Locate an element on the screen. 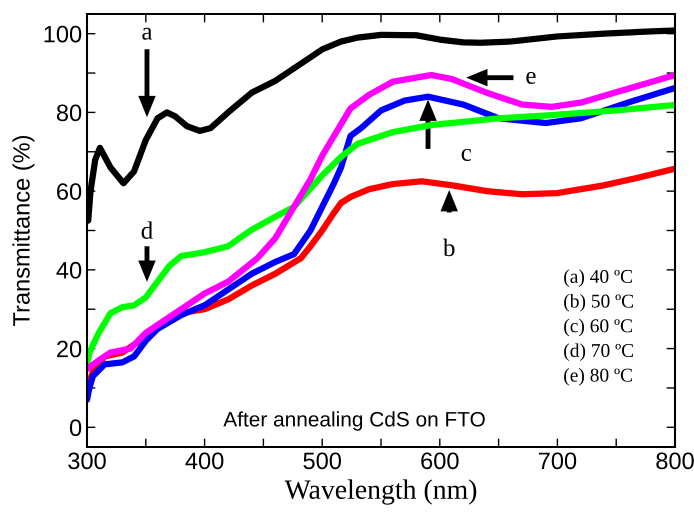 The image size is (694, 515). x-tick-label: 800 is located at coordinates (675, 461).